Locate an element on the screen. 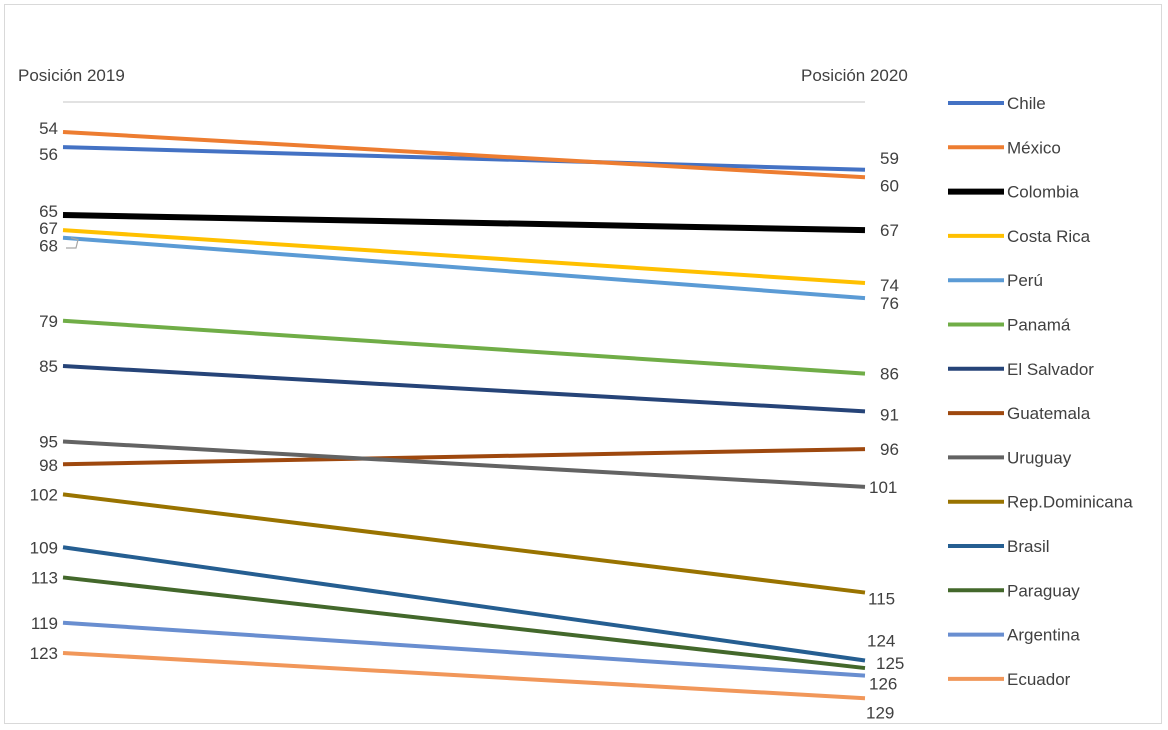 This screenshot has width=1168, height=730. right-value-label-3: 74 is located at coordinates (889, 285).